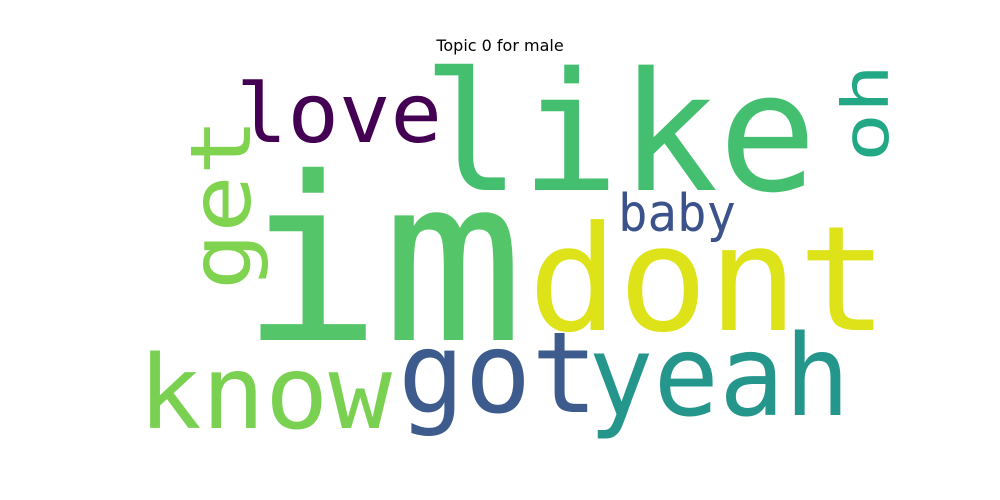  I want to click on word-yeah: yeah, so click(719, 377).